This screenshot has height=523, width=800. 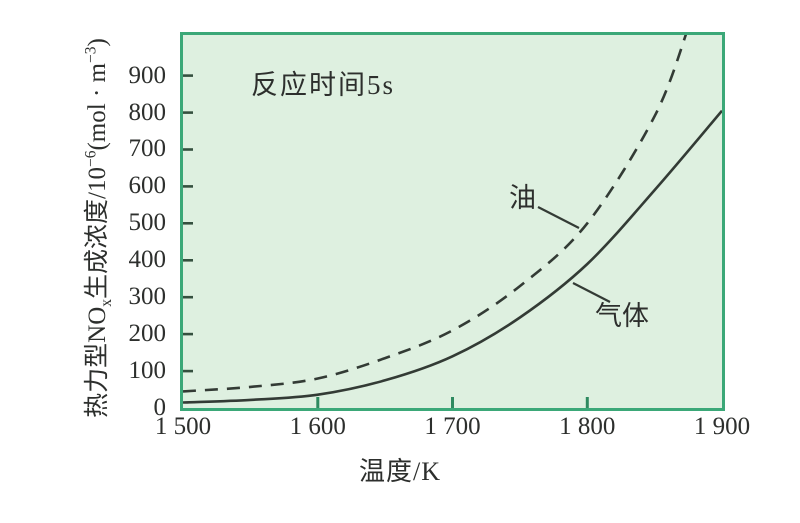 What do you see at coordinates (399, 471) in the screenshot?
I see `x-axis-label: 温度/K` at bounding box center [399, 471].